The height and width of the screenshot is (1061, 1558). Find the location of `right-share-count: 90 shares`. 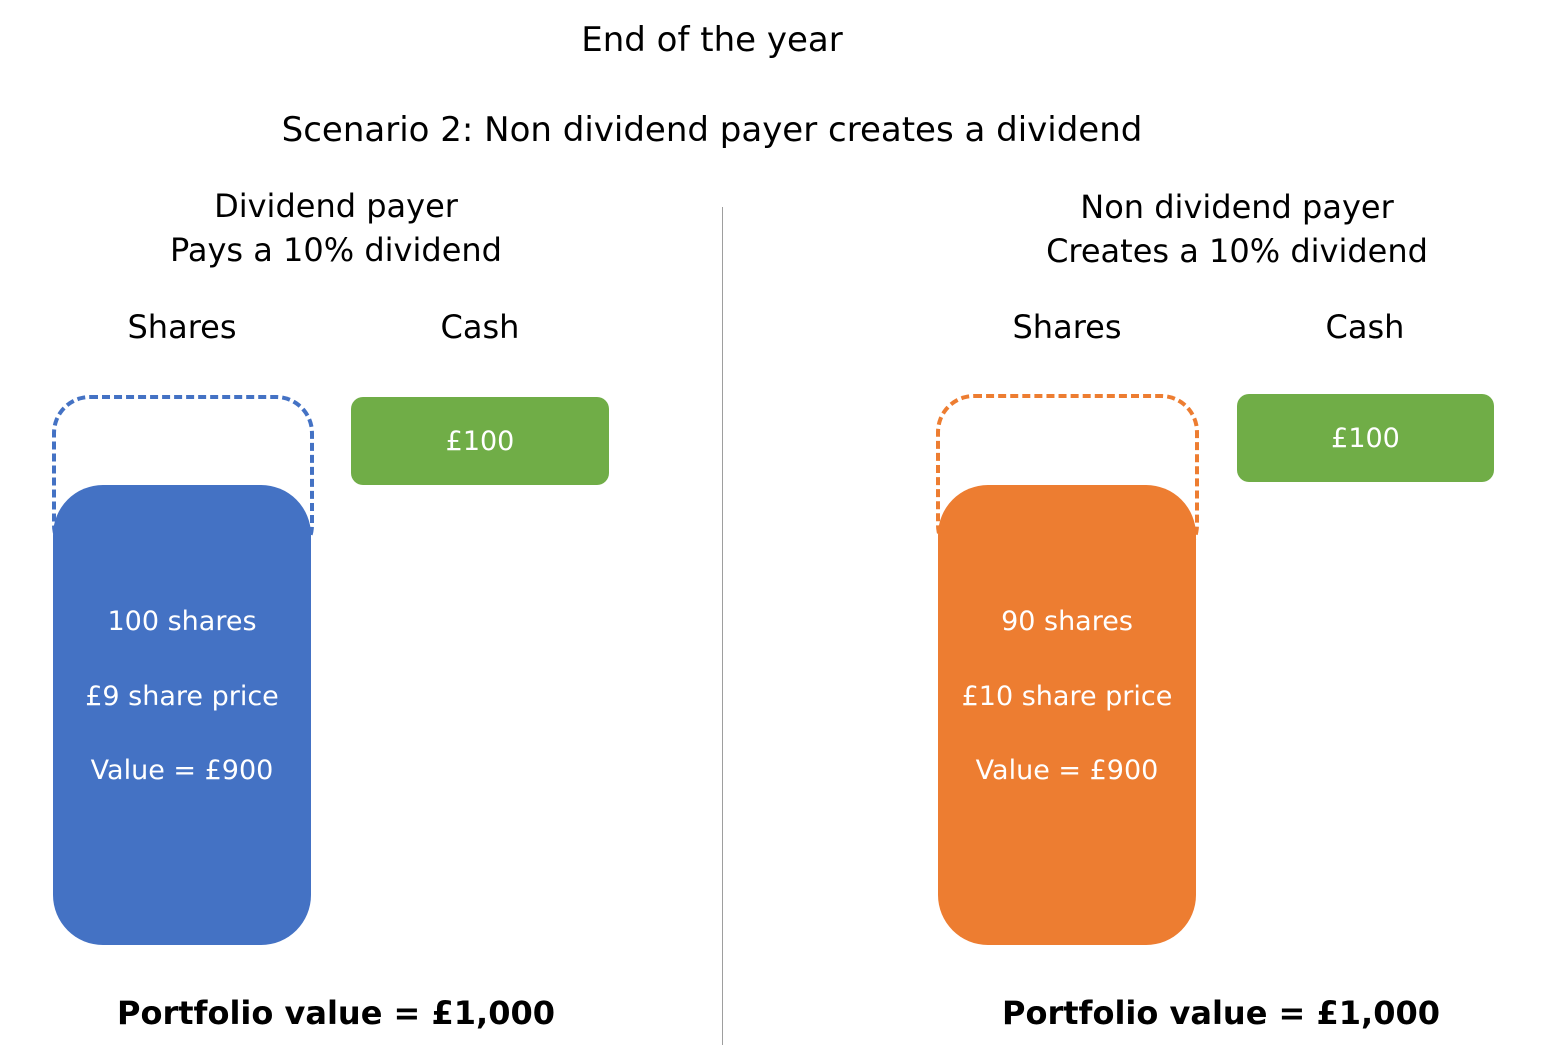

right-share-count: 90 shares is located at coordinates (1067, 621).